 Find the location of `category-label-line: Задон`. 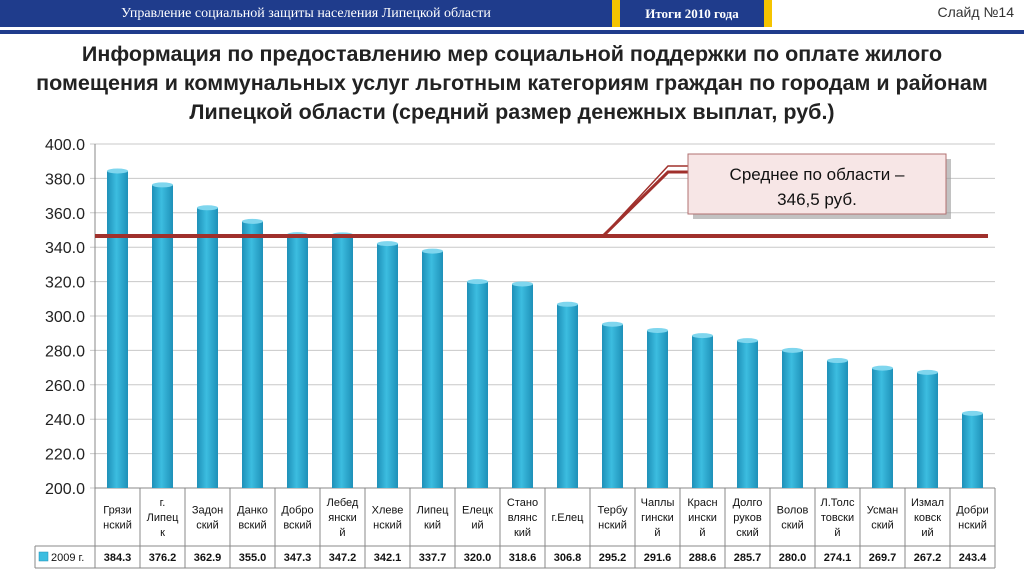

category-label-line: Задон is located at coordinates (207, 511).